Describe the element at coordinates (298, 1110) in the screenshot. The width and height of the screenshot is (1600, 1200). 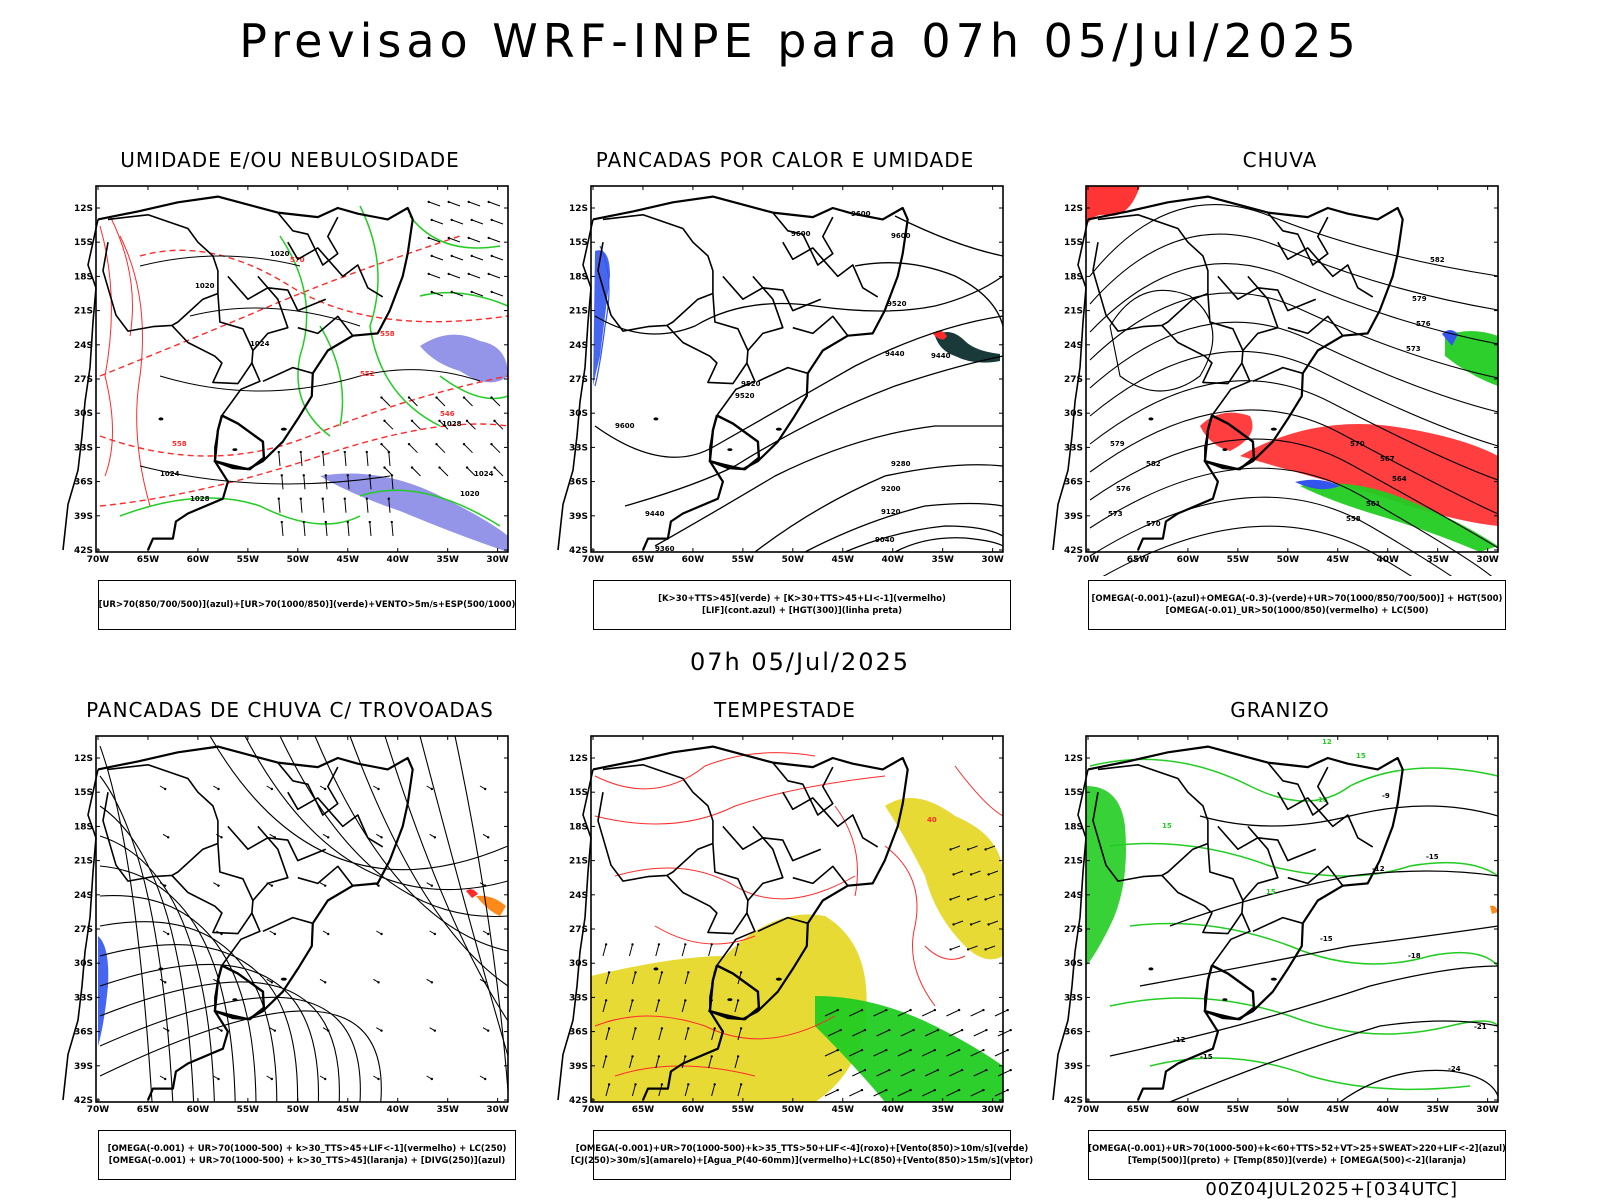
I see `lon-tick-label: 50W` at that location.